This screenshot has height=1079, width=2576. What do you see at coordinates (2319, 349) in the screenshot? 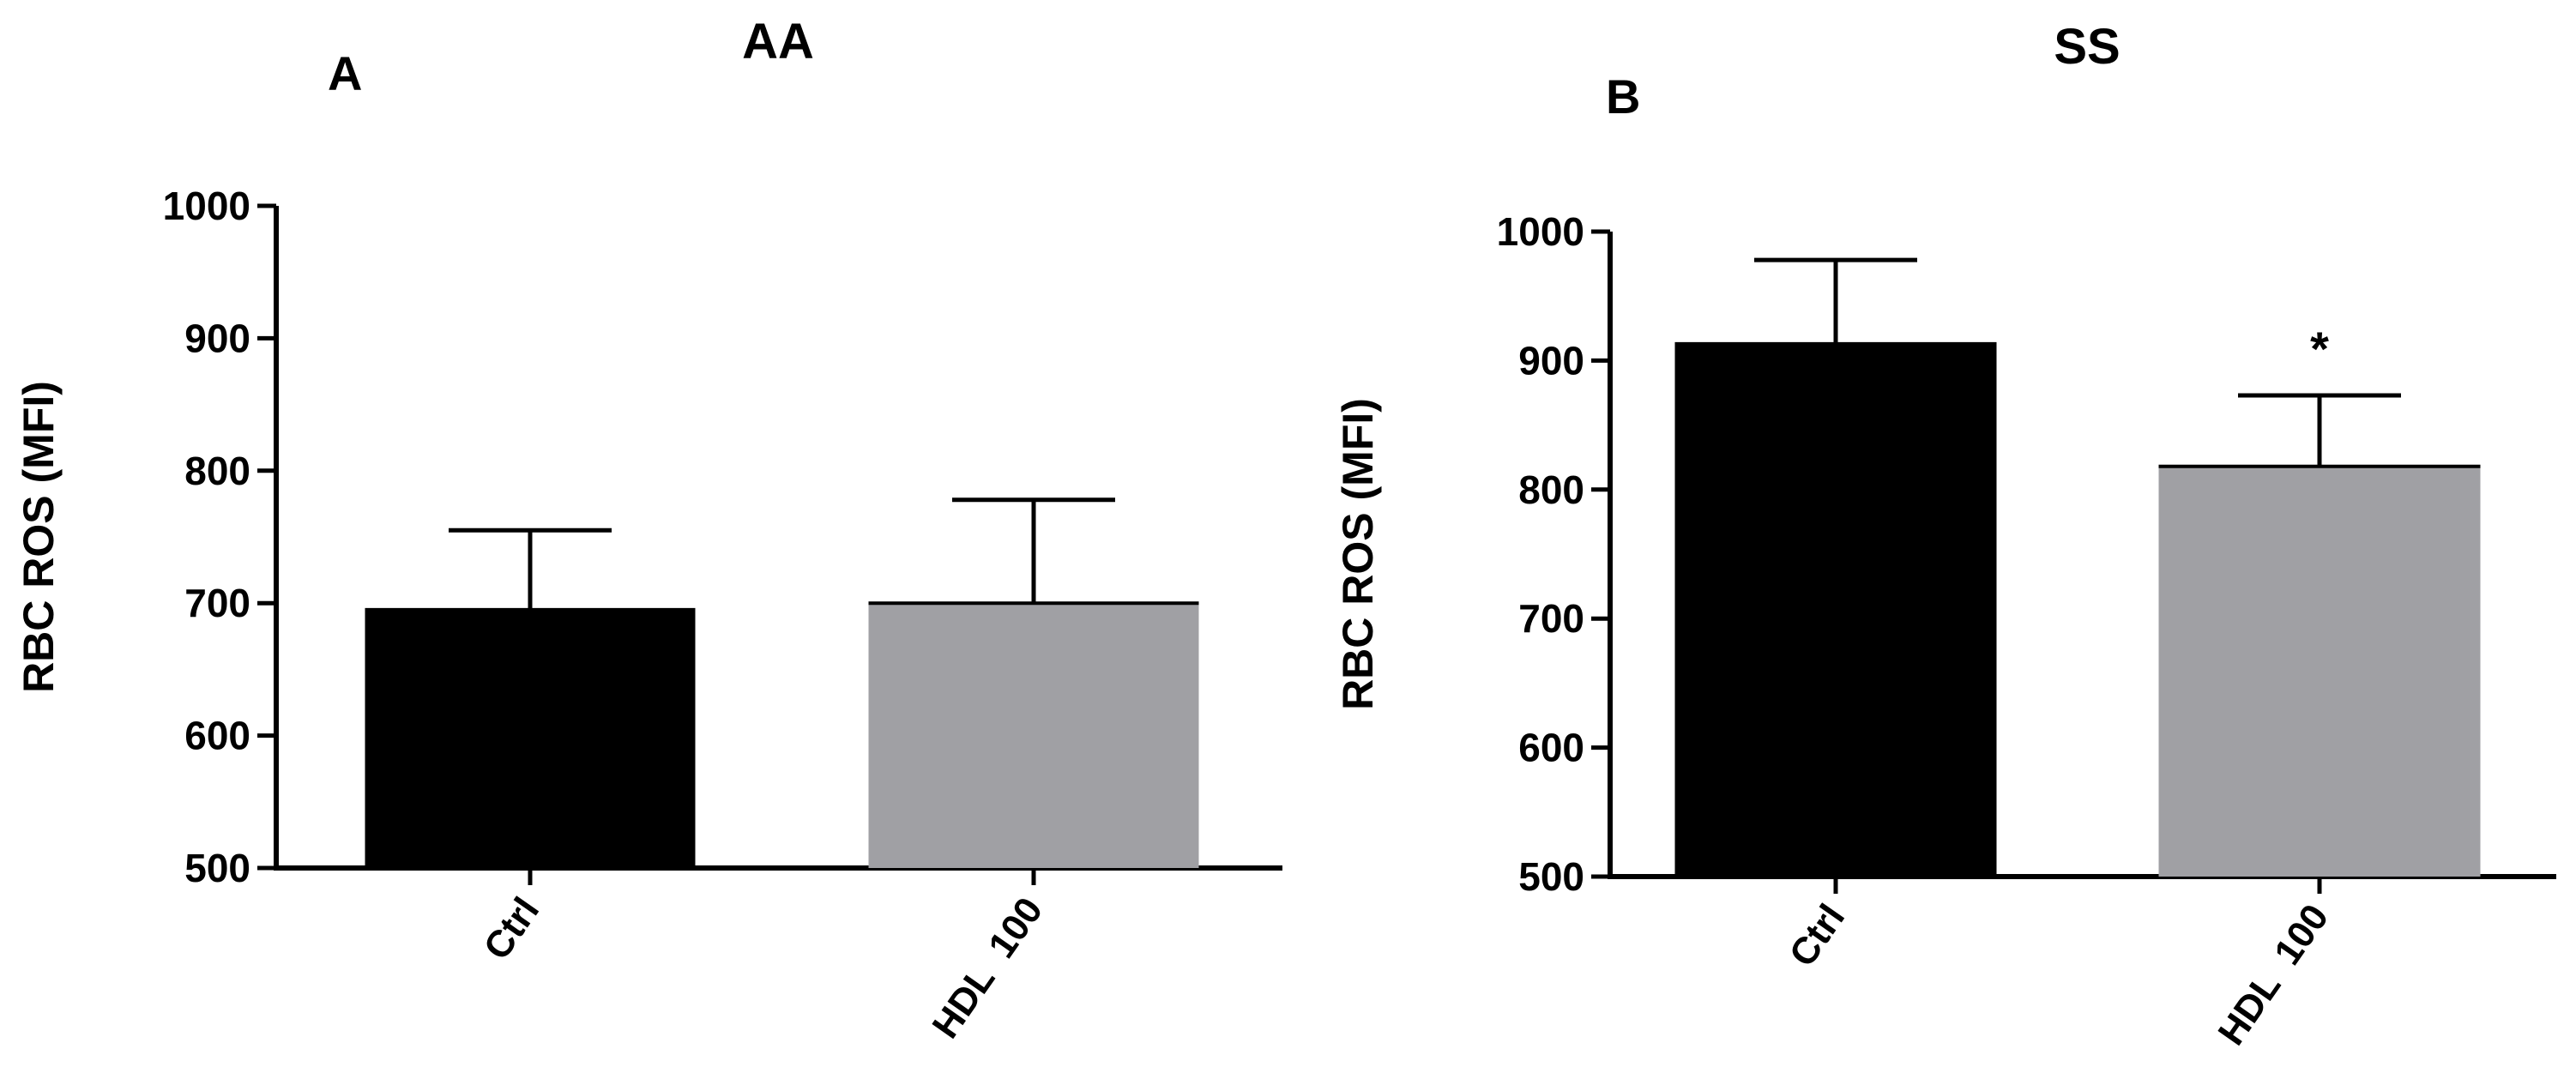
I see `significance-marker: *` at bounding box center [2319, 349].